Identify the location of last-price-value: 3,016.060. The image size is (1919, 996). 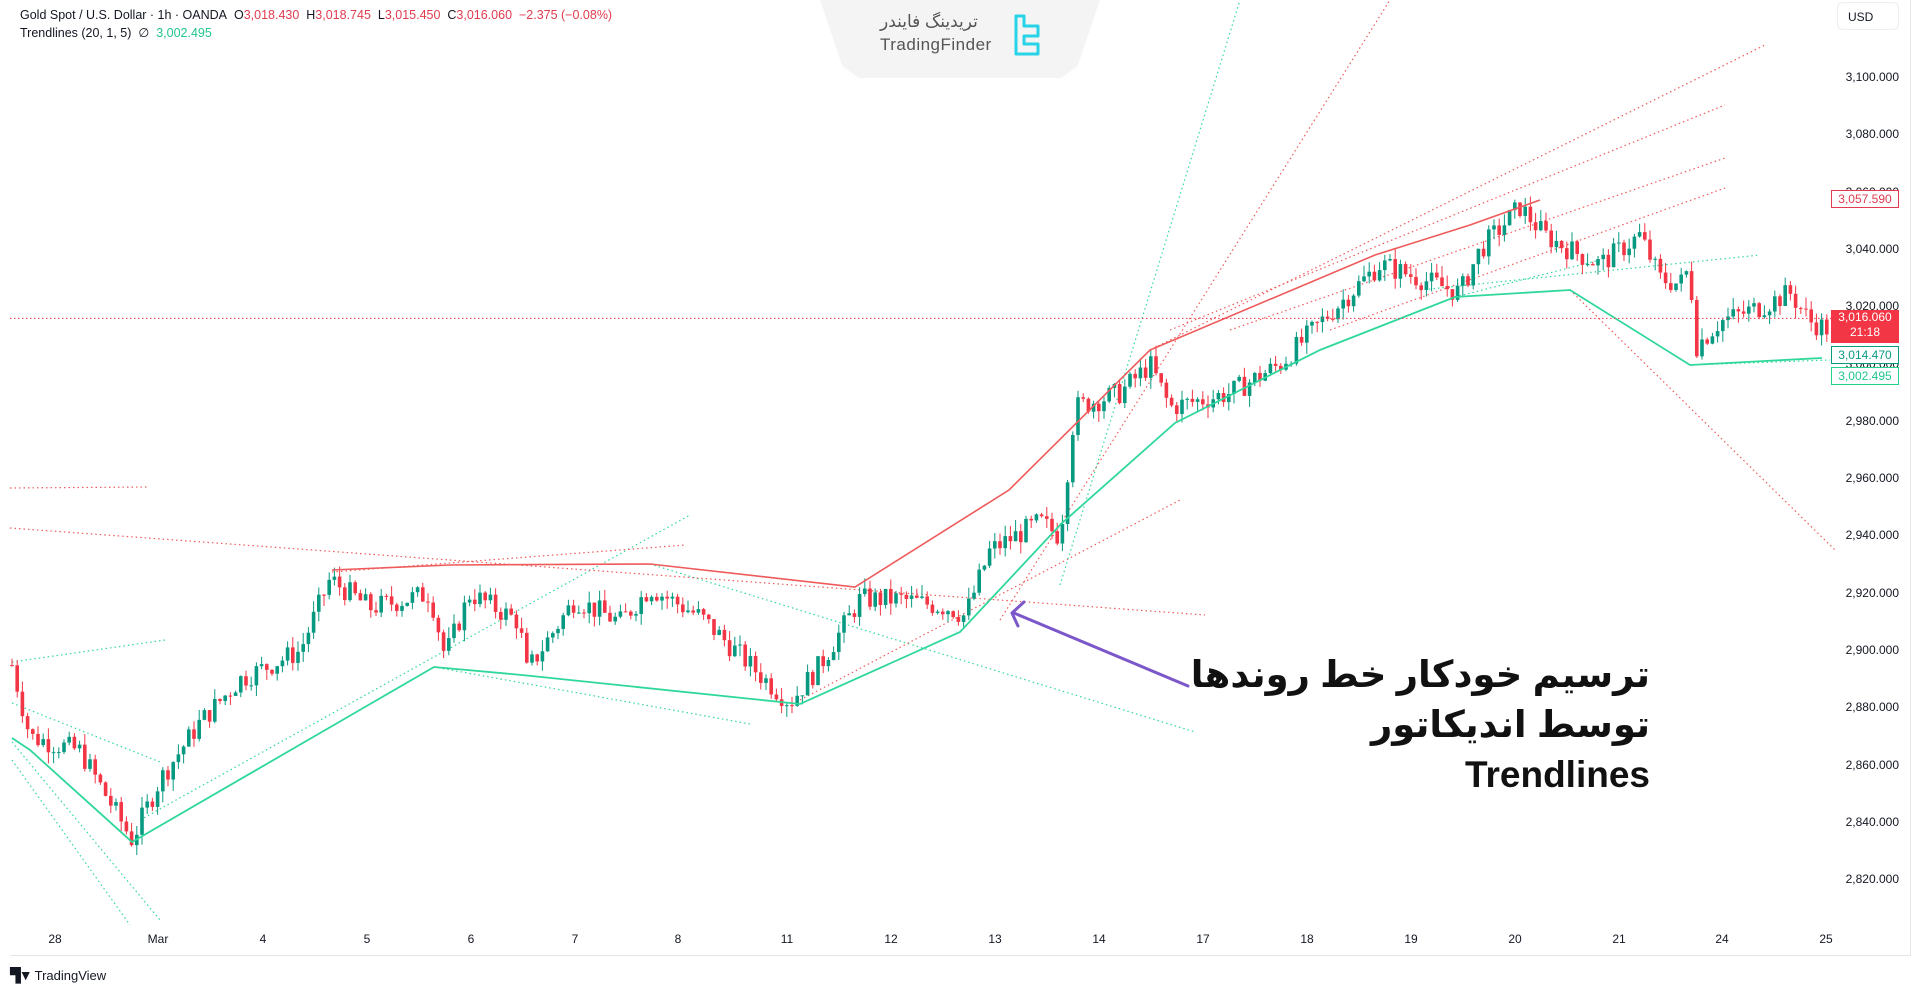
(1865, 317).